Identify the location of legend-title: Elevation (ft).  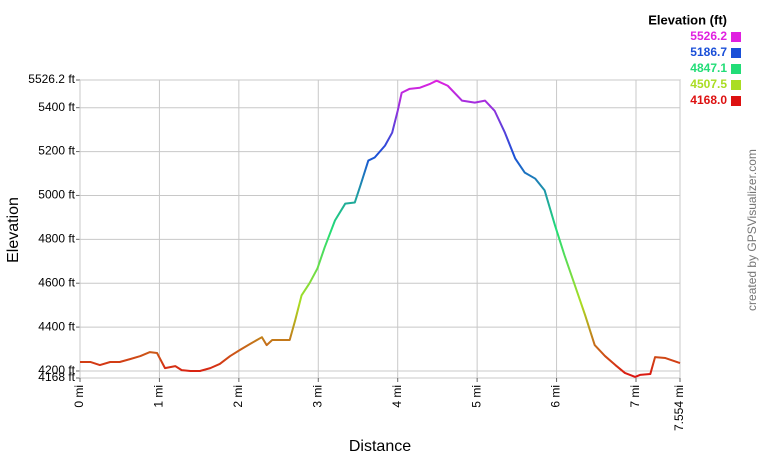
(687, 19).